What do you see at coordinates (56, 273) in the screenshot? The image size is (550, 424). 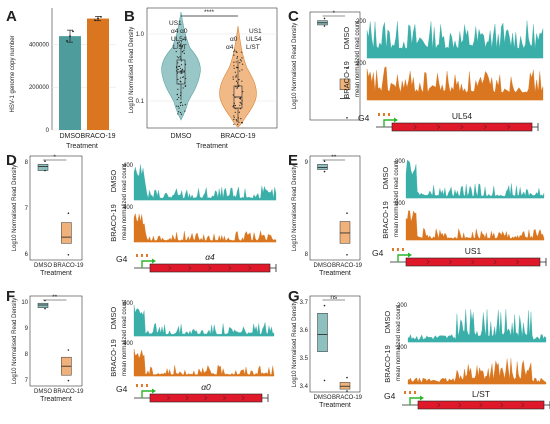 I see `boxplot-xlabel: Treatment` at bounding box center [56, 273].